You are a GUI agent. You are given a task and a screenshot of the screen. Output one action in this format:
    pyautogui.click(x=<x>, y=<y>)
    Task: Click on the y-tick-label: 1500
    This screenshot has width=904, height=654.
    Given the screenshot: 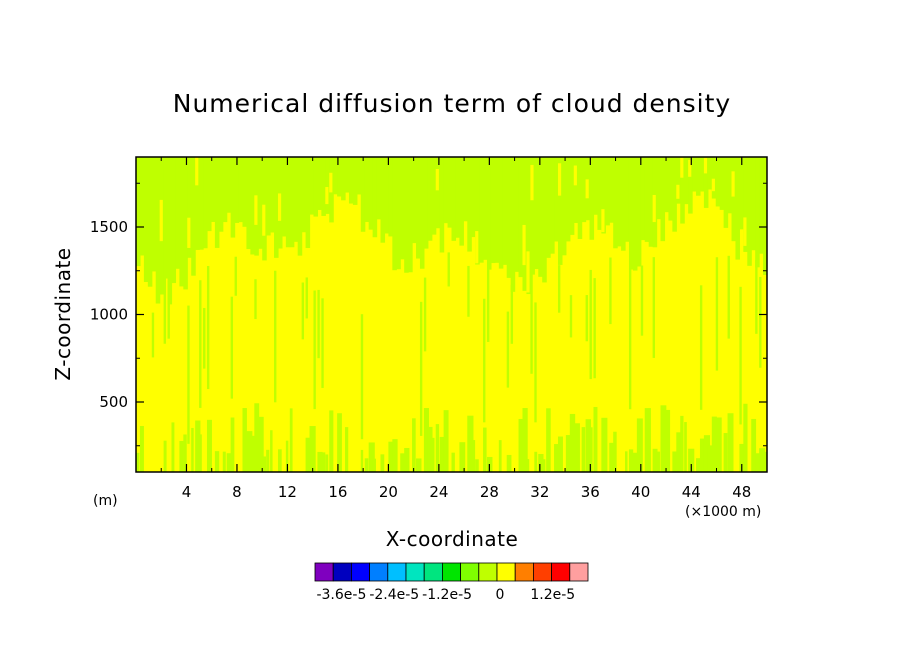 What is the action you would take?
    pyautogui.click(x=109, y=227)
    